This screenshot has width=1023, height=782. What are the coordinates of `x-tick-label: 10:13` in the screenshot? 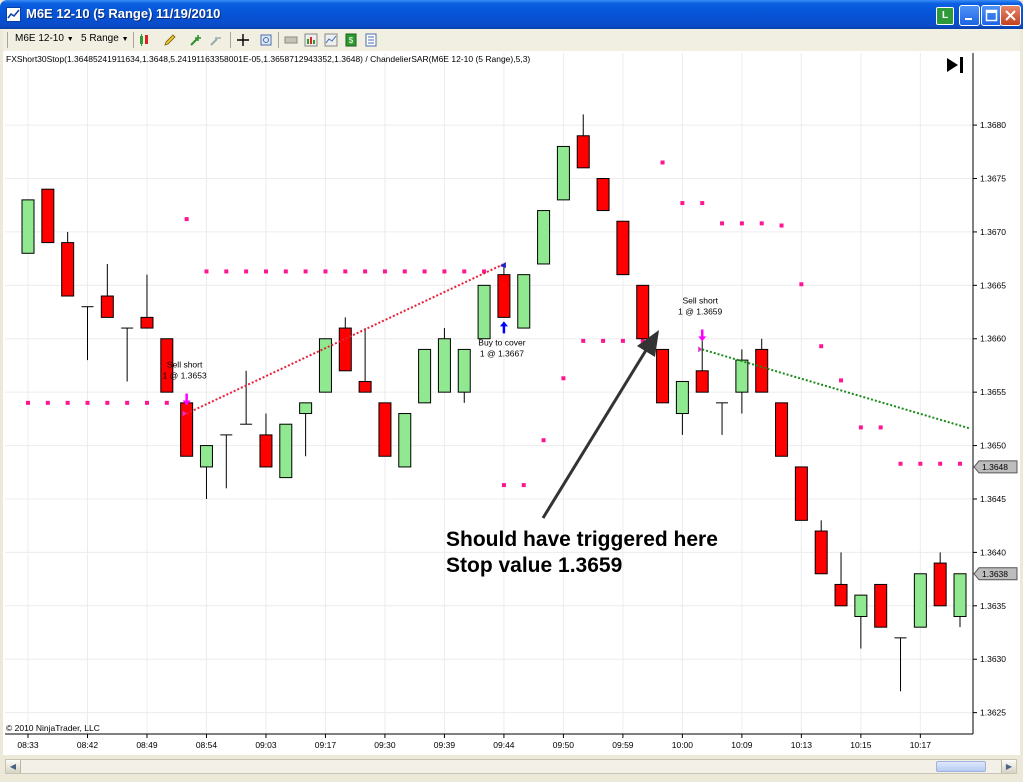 It's located at (802, 745).